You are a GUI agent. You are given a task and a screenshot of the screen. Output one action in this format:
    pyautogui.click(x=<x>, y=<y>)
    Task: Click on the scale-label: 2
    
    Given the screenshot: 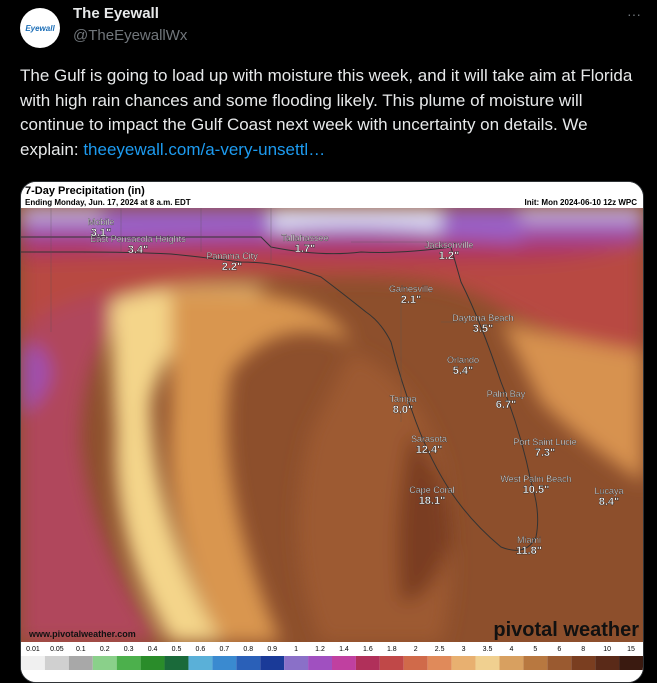 What is the action you would take?
    pyautogui.click(x=416, y=649)
    